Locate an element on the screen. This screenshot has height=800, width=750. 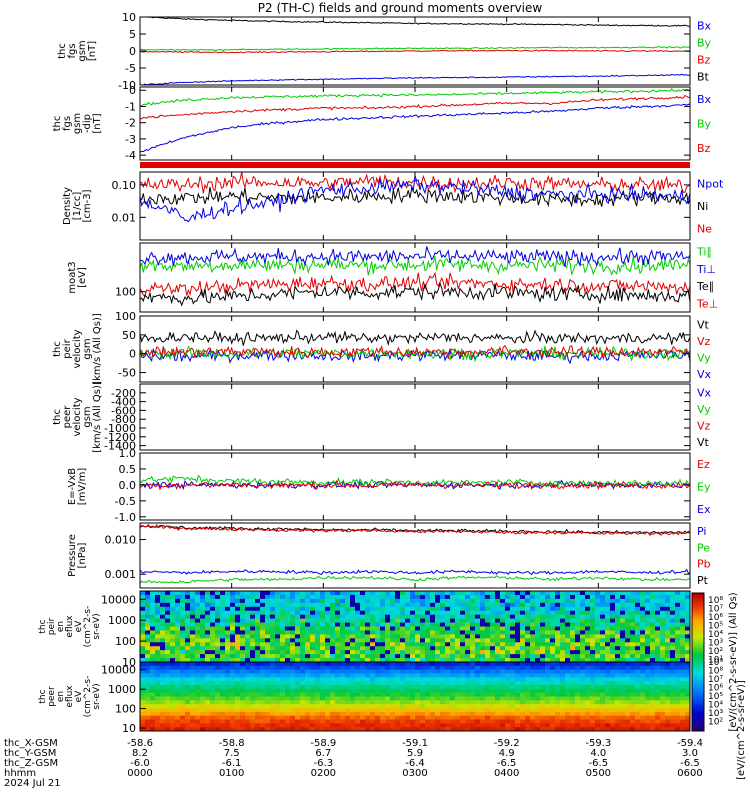
ylabel-line: gsm is located at coordinates (87, 348).